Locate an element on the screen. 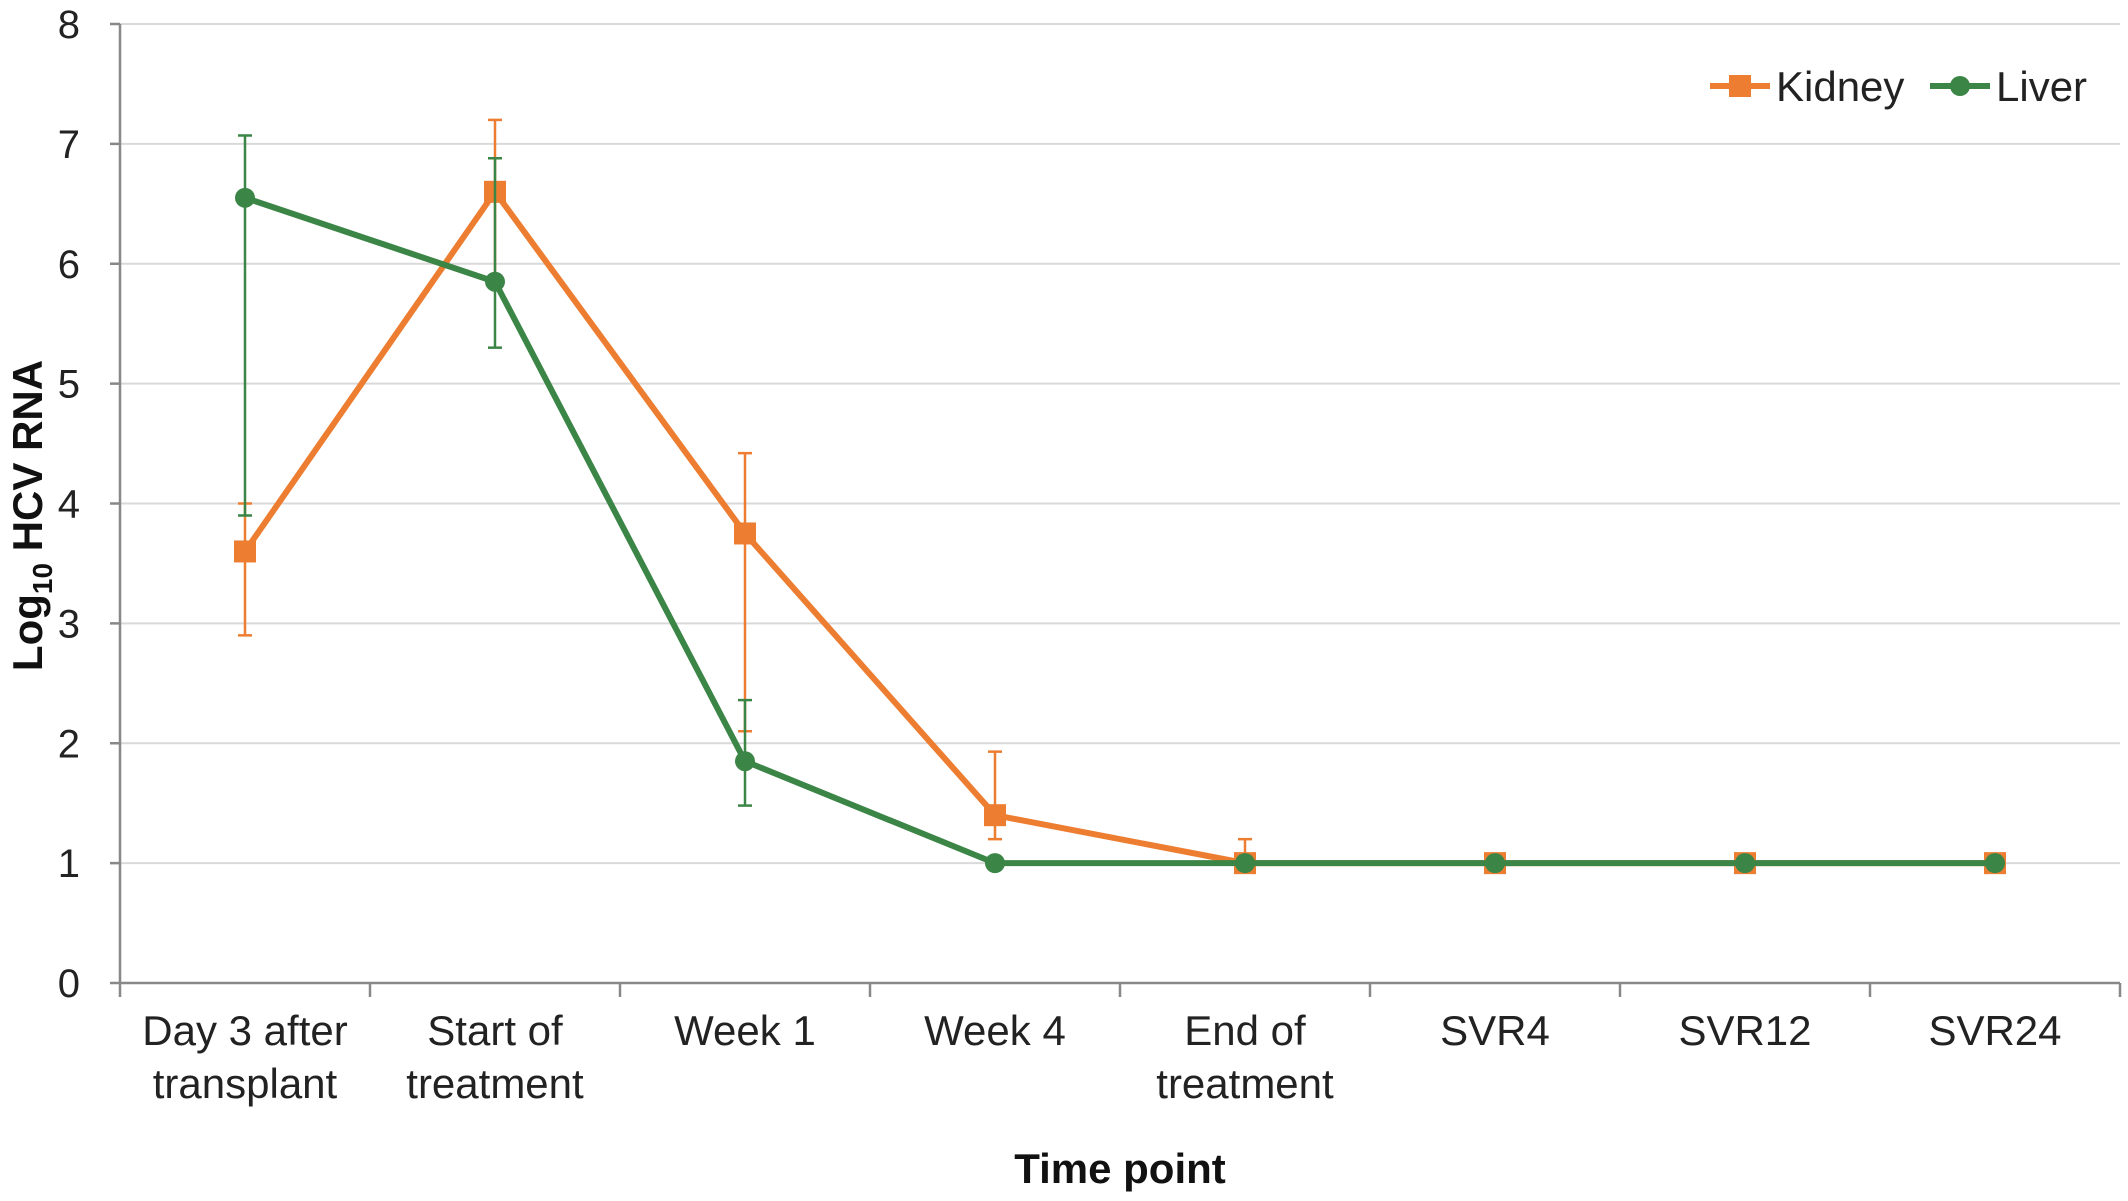  y-tick-label-4: 4 is located at coordinates (69, 505).